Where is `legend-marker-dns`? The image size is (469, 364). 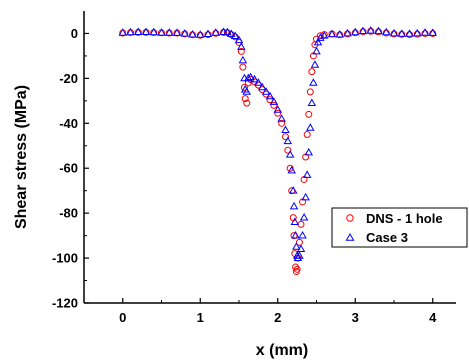 legend-marker-dns is located at coordinates (350, 218).